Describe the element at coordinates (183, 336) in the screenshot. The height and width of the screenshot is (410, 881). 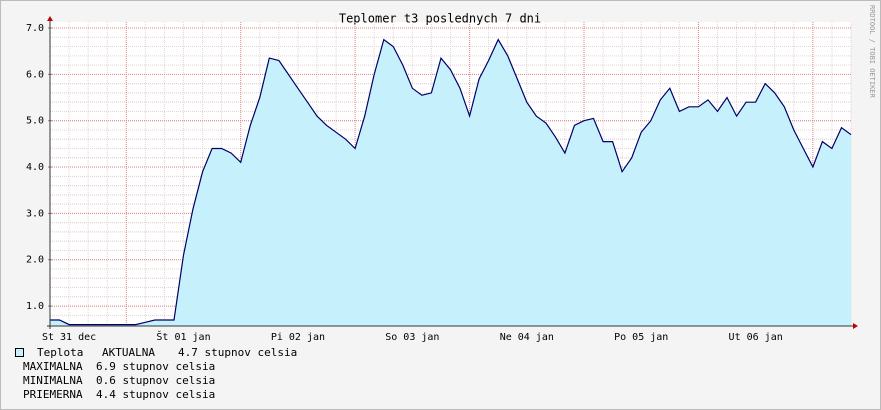
I see `x-tick-label: Št 01 jan` at that location.